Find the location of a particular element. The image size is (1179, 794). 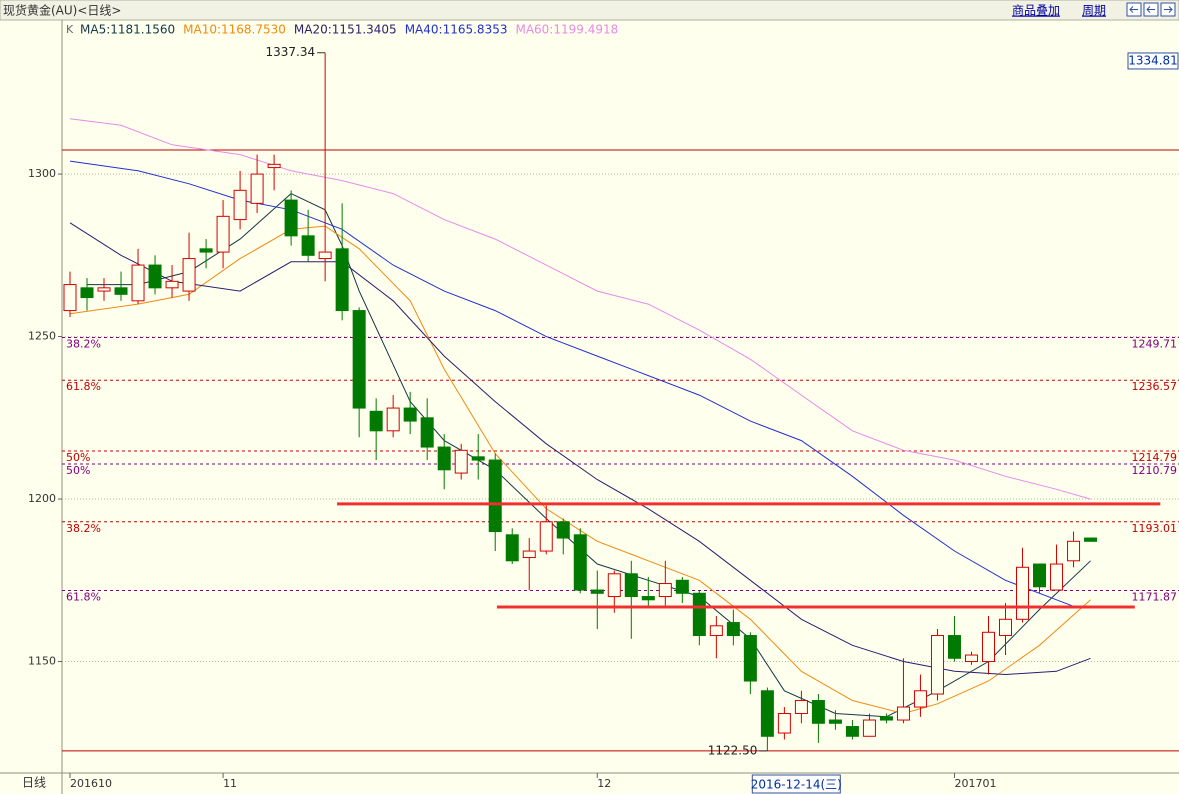

x-tick-label: 201701 is located at coordinates (975, 783).